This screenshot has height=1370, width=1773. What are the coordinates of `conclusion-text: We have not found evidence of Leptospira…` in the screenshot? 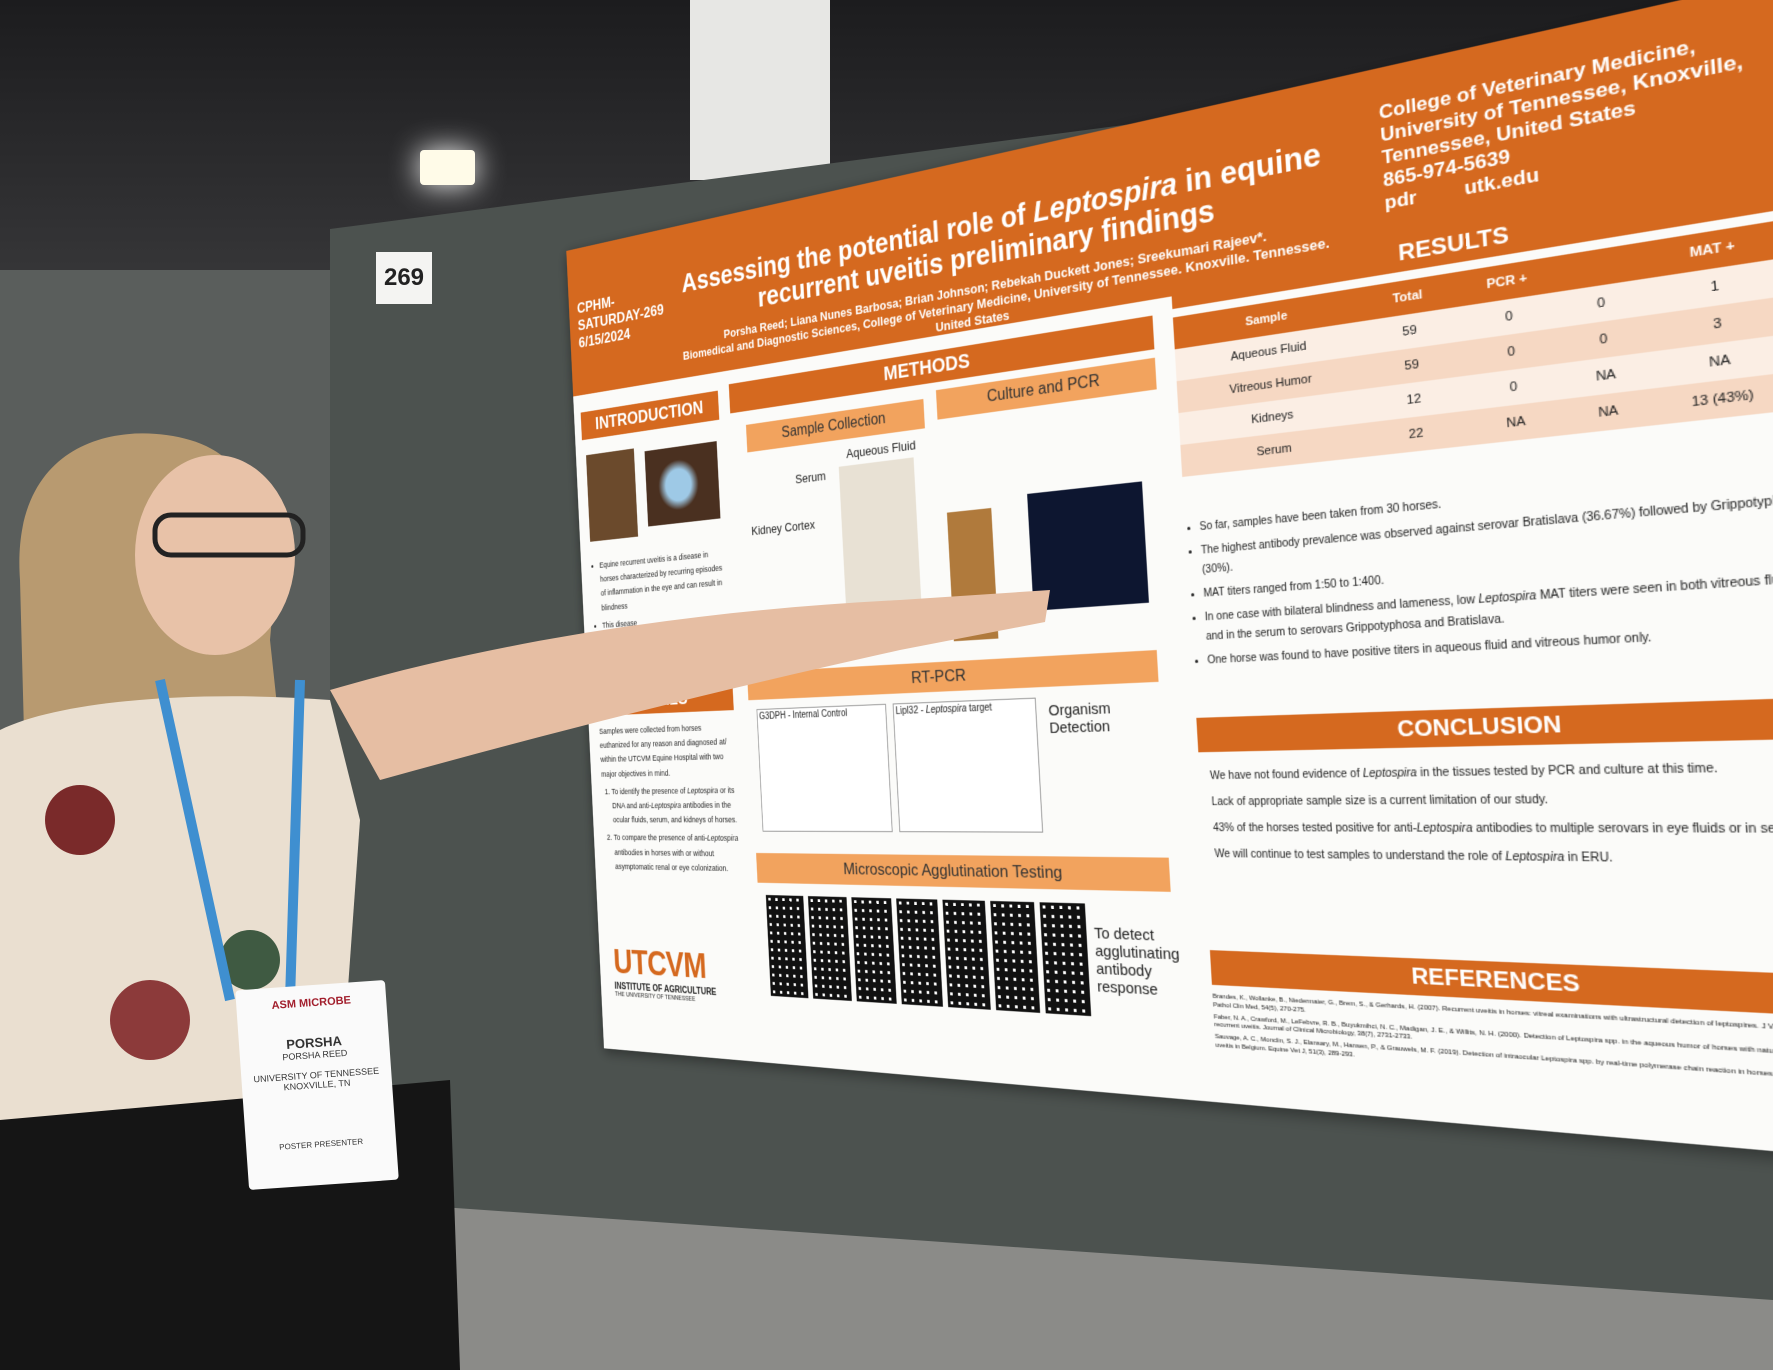 It's located at (1491, 817).